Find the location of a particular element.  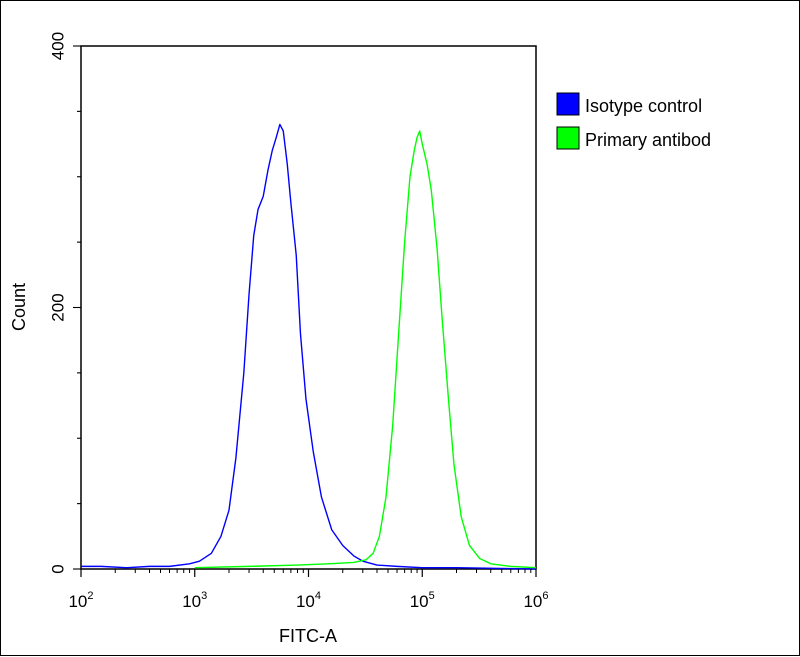

x-axis-title: FITC-A is located at coordinates (308, 636).